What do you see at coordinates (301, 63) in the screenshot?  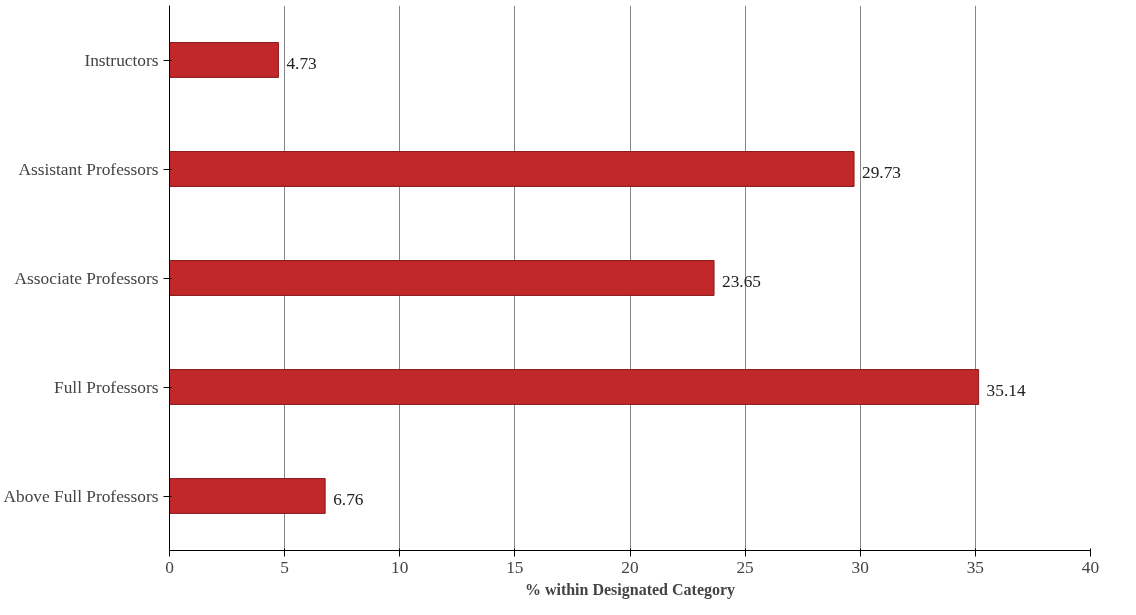 I see `data-label: 4.73` at bounding box center [301, 63].